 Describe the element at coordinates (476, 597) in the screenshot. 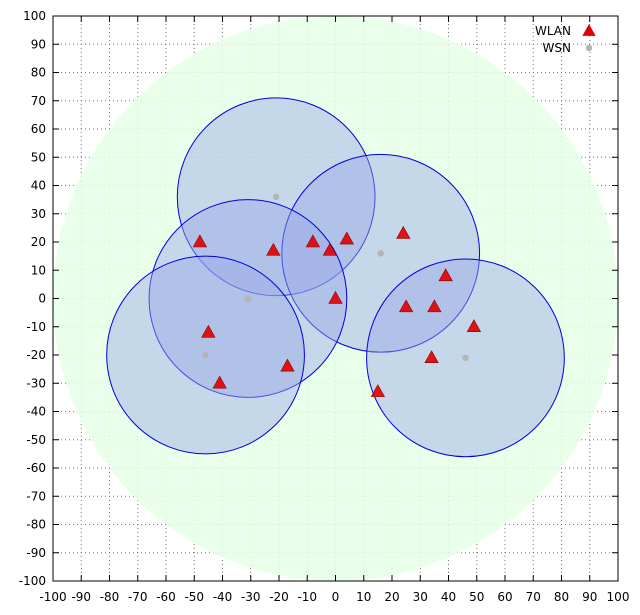

I see `x-tick-label: 50` at that location.